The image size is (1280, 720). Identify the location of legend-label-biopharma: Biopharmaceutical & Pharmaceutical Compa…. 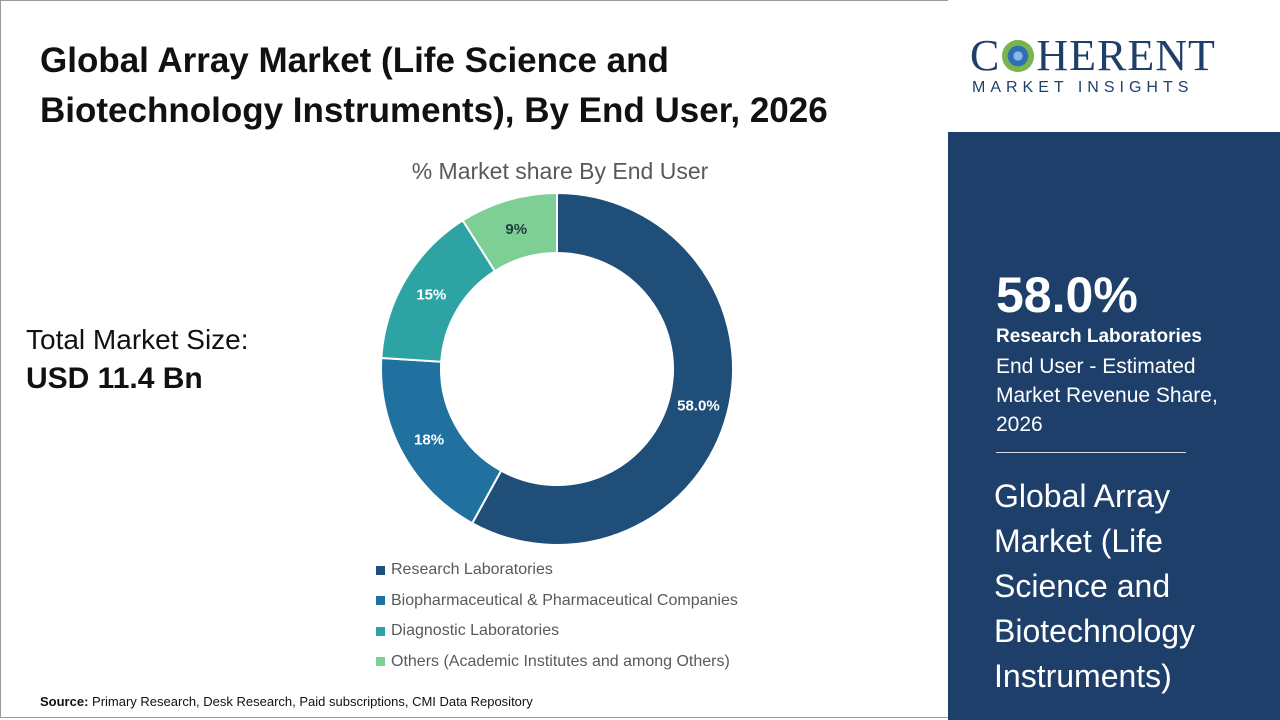
(564, 600).